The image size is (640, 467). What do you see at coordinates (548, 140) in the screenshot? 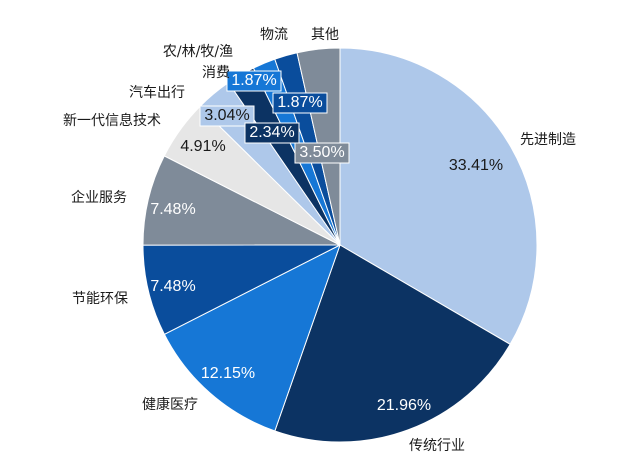
I see `slice-category-label: 先进制造` at bounding box center [548, 140].